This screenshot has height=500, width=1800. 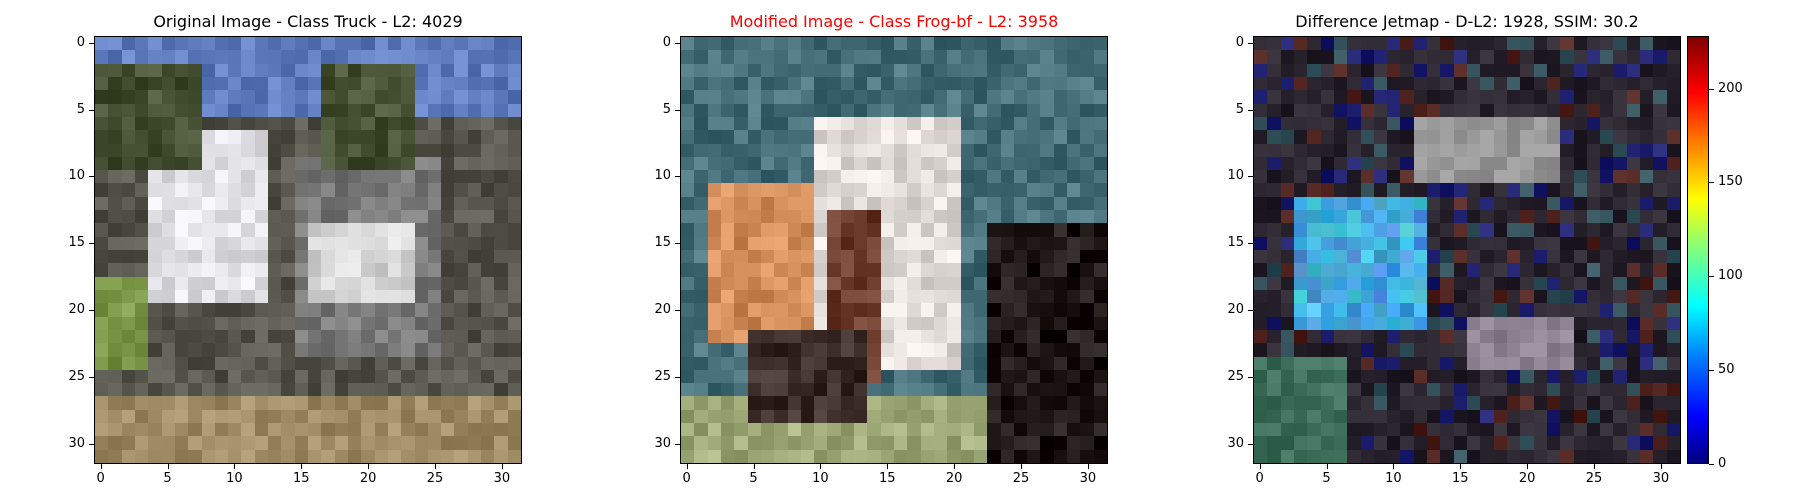 I want to click on colorbar, so click(x=1698, y=250).